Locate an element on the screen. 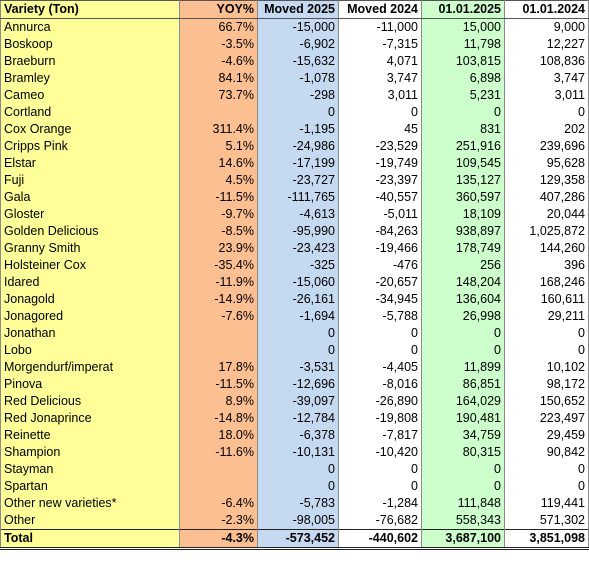 Image resolution: width=589 pixels, height=577 pixels. stock-2024-cell: 3,011 is located at coordinates (546, 95).